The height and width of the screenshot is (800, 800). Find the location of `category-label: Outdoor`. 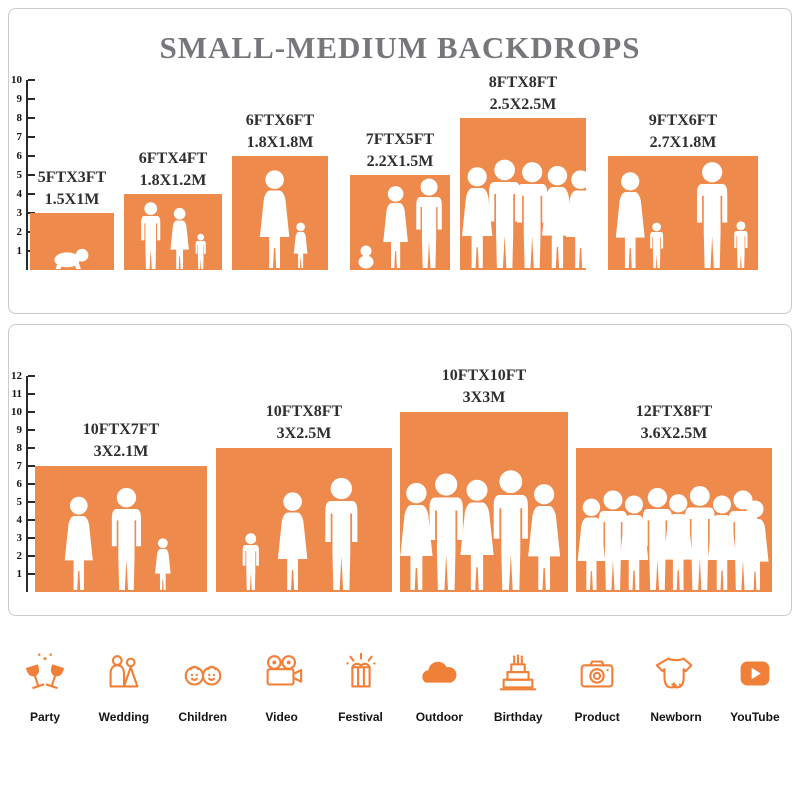

category-label: Outdoor is located at coordinates (439, 717).